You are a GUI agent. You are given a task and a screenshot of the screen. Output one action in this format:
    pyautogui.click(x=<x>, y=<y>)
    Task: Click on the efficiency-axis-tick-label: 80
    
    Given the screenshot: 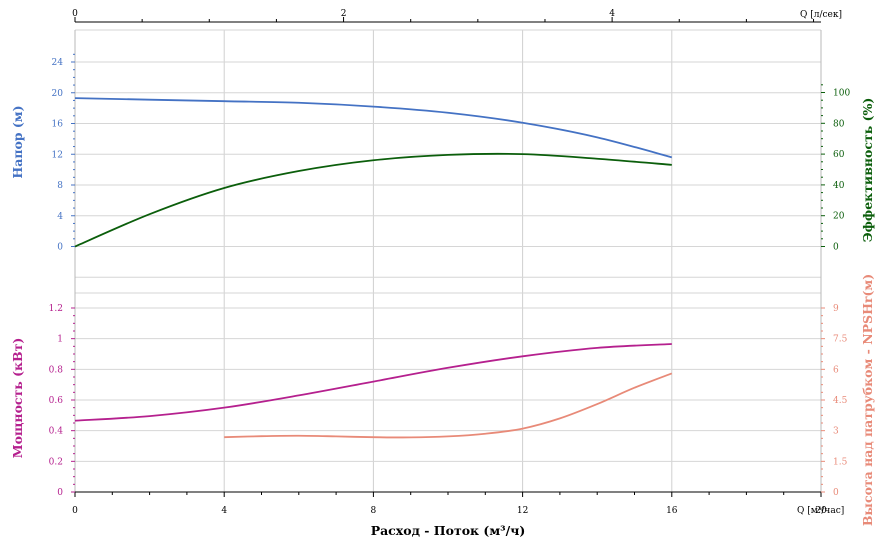 What is the action you would take?
    pyautogui.click(x=839, y=124)
    